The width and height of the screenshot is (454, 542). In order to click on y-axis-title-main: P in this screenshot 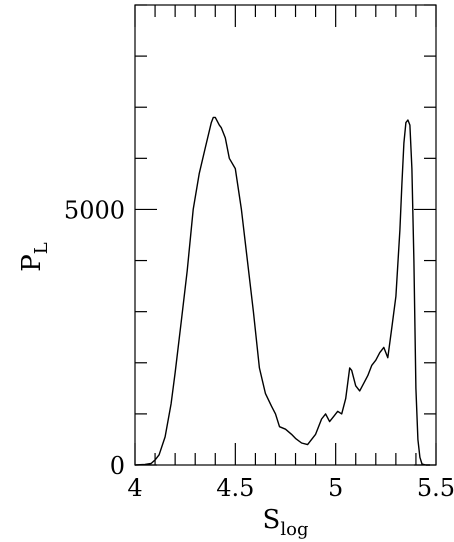, I will do `click(32, 263)`.